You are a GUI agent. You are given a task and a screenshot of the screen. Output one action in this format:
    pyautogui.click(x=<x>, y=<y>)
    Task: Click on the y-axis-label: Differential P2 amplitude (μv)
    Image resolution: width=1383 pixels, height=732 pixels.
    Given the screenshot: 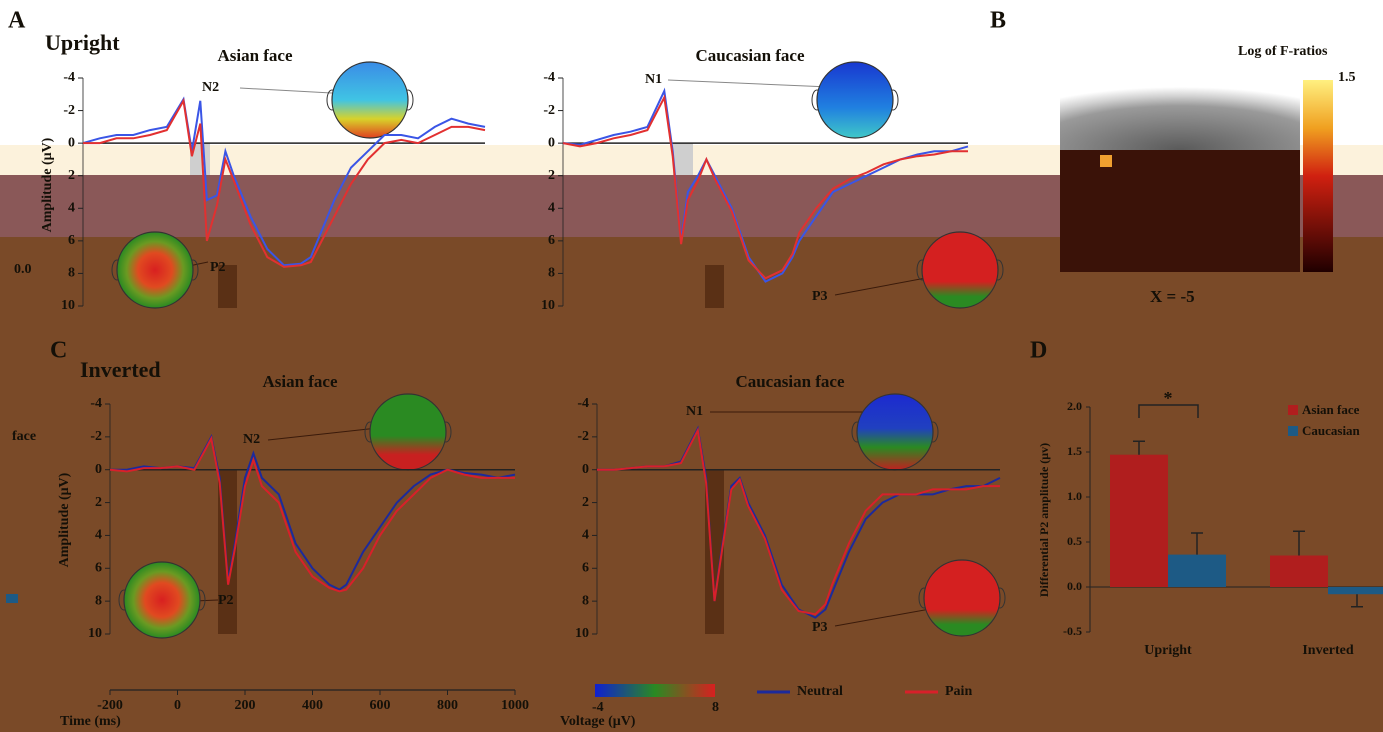 What is the action you would take?
    pyautogui.click(x=1044, y=520)
    